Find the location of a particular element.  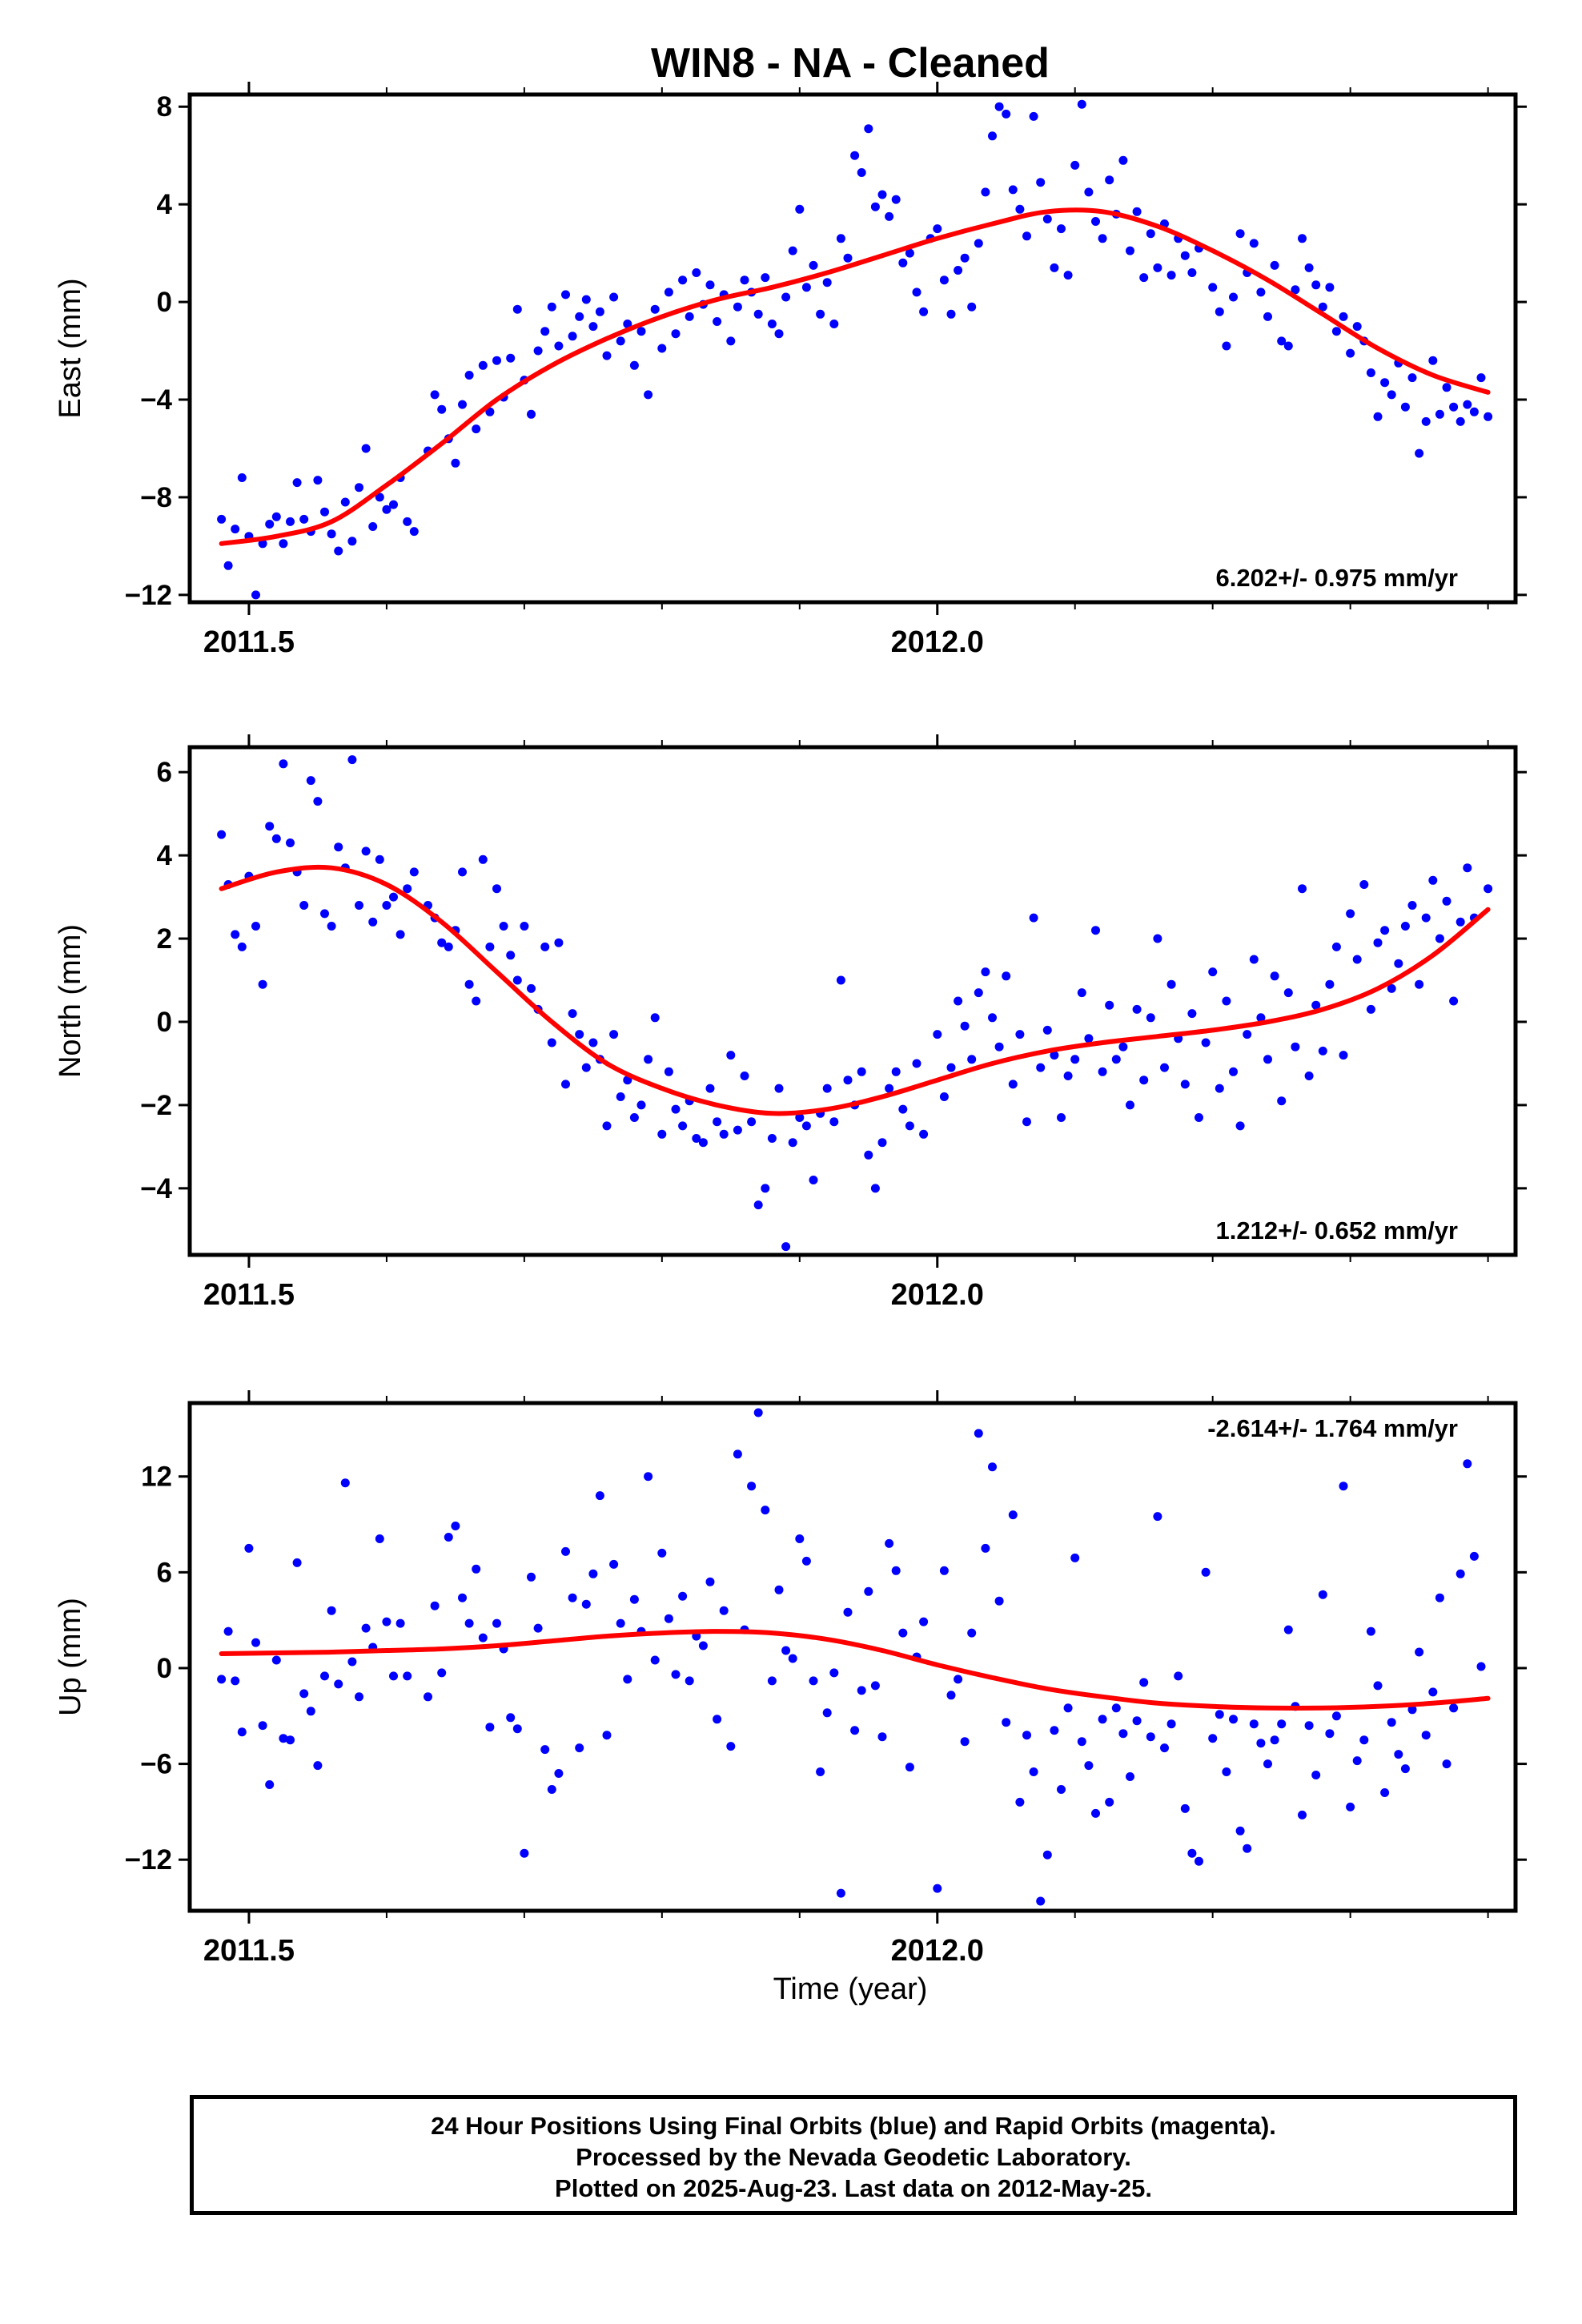

up-ytick-label: 0 is located at coordinates (164, 1668).